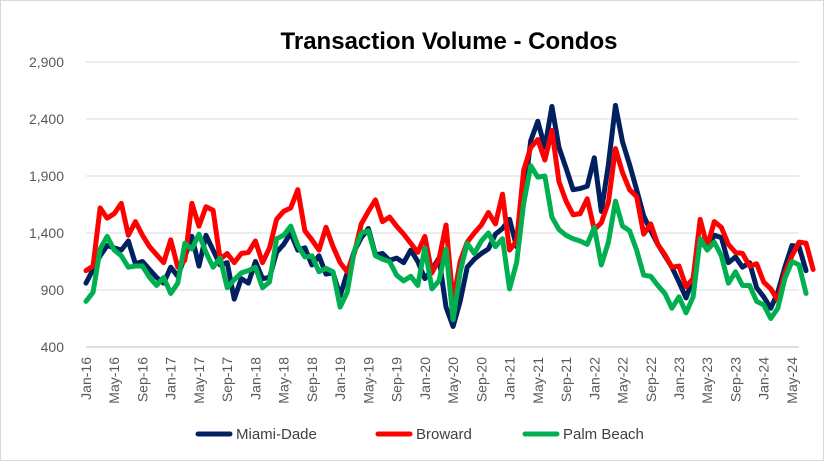 The height and width of the screenshot is (461, 824). Describe the element at coordinates (312, 379) in the screenshot. I see `x-tick-label: Sep-18` at that location.